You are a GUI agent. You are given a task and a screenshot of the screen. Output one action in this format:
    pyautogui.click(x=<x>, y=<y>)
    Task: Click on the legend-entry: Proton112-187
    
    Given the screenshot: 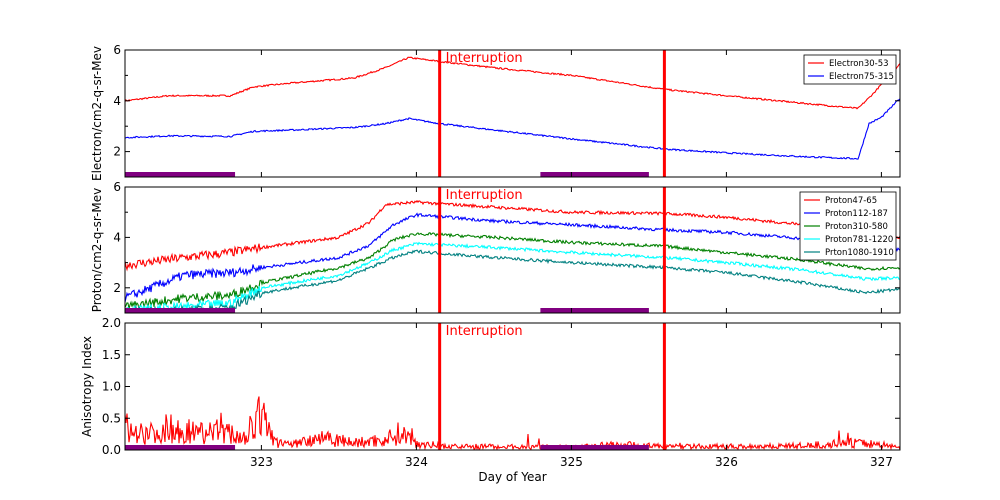 What is the action you would take?
    pyautogui.click(x=856, y=214)
    